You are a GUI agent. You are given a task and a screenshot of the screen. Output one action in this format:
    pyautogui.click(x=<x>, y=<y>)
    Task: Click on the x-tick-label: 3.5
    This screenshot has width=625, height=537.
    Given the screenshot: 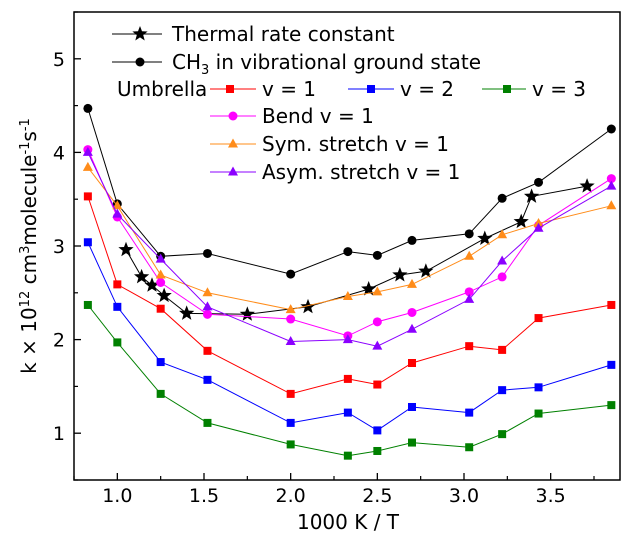 What is the action you would take?
    pyautogui.click(x=551, y=496)
    